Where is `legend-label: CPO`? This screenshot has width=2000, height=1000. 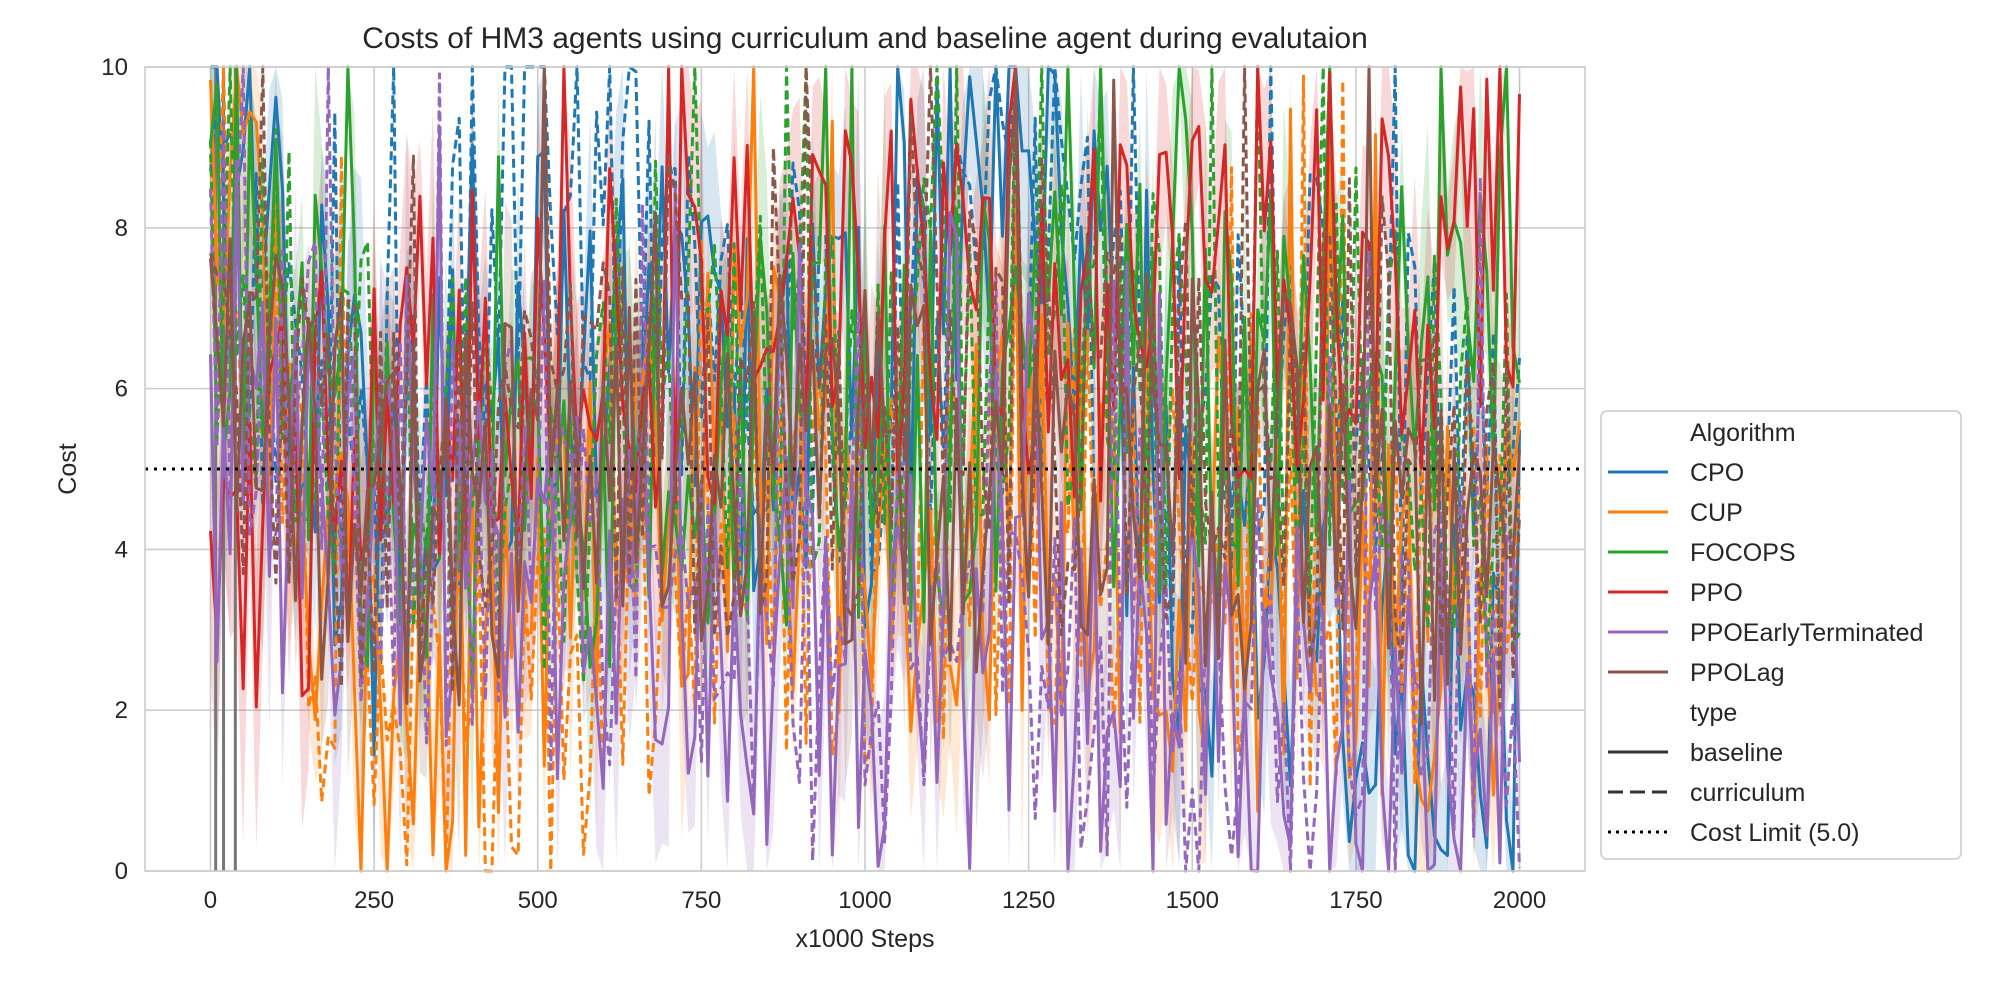
legend-label: CPO is located at coordinates (1717, 473).